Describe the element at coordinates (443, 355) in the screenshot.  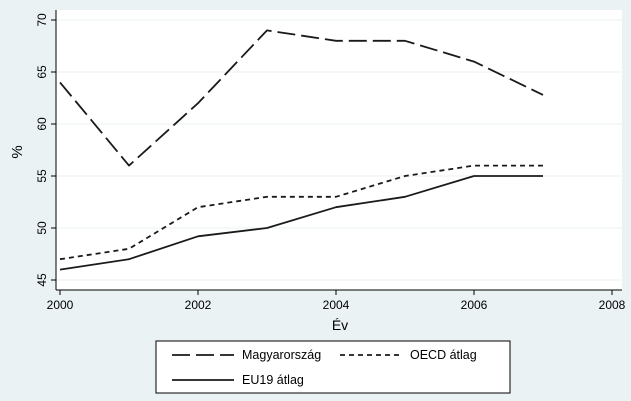
I see `legend-label: OECD átlag` at that location.